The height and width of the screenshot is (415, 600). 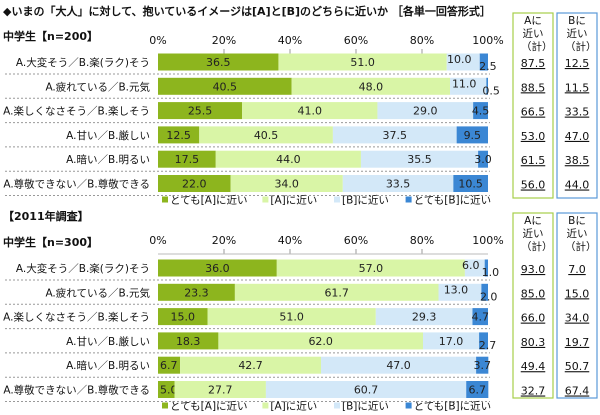 What do you see at coordinates (577, 318) in the screenshot?
I see `b-total-value: 34.0` at bounding box center [577, 318].